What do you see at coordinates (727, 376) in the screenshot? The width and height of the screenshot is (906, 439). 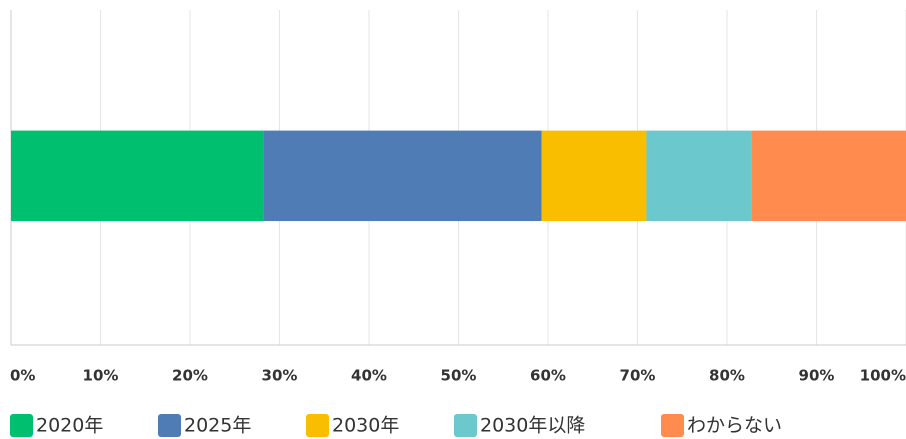 I see `x-tick-label: 80%` at bounding box center [727, 376].